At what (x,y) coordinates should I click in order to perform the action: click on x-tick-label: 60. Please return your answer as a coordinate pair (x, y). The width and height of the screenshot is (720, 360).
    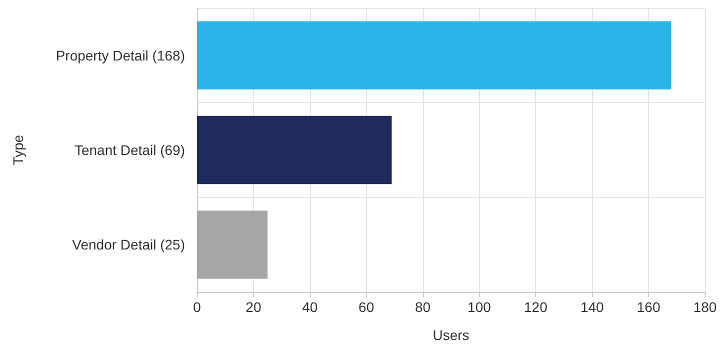
    Looking at the image, I should click on (366, 307).